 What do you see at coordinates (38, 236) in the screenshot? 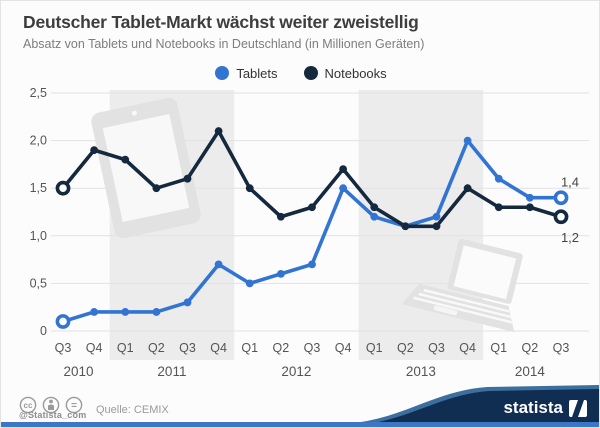
I see `y-tick-label: 1,0` at bounding box center [38, 236].